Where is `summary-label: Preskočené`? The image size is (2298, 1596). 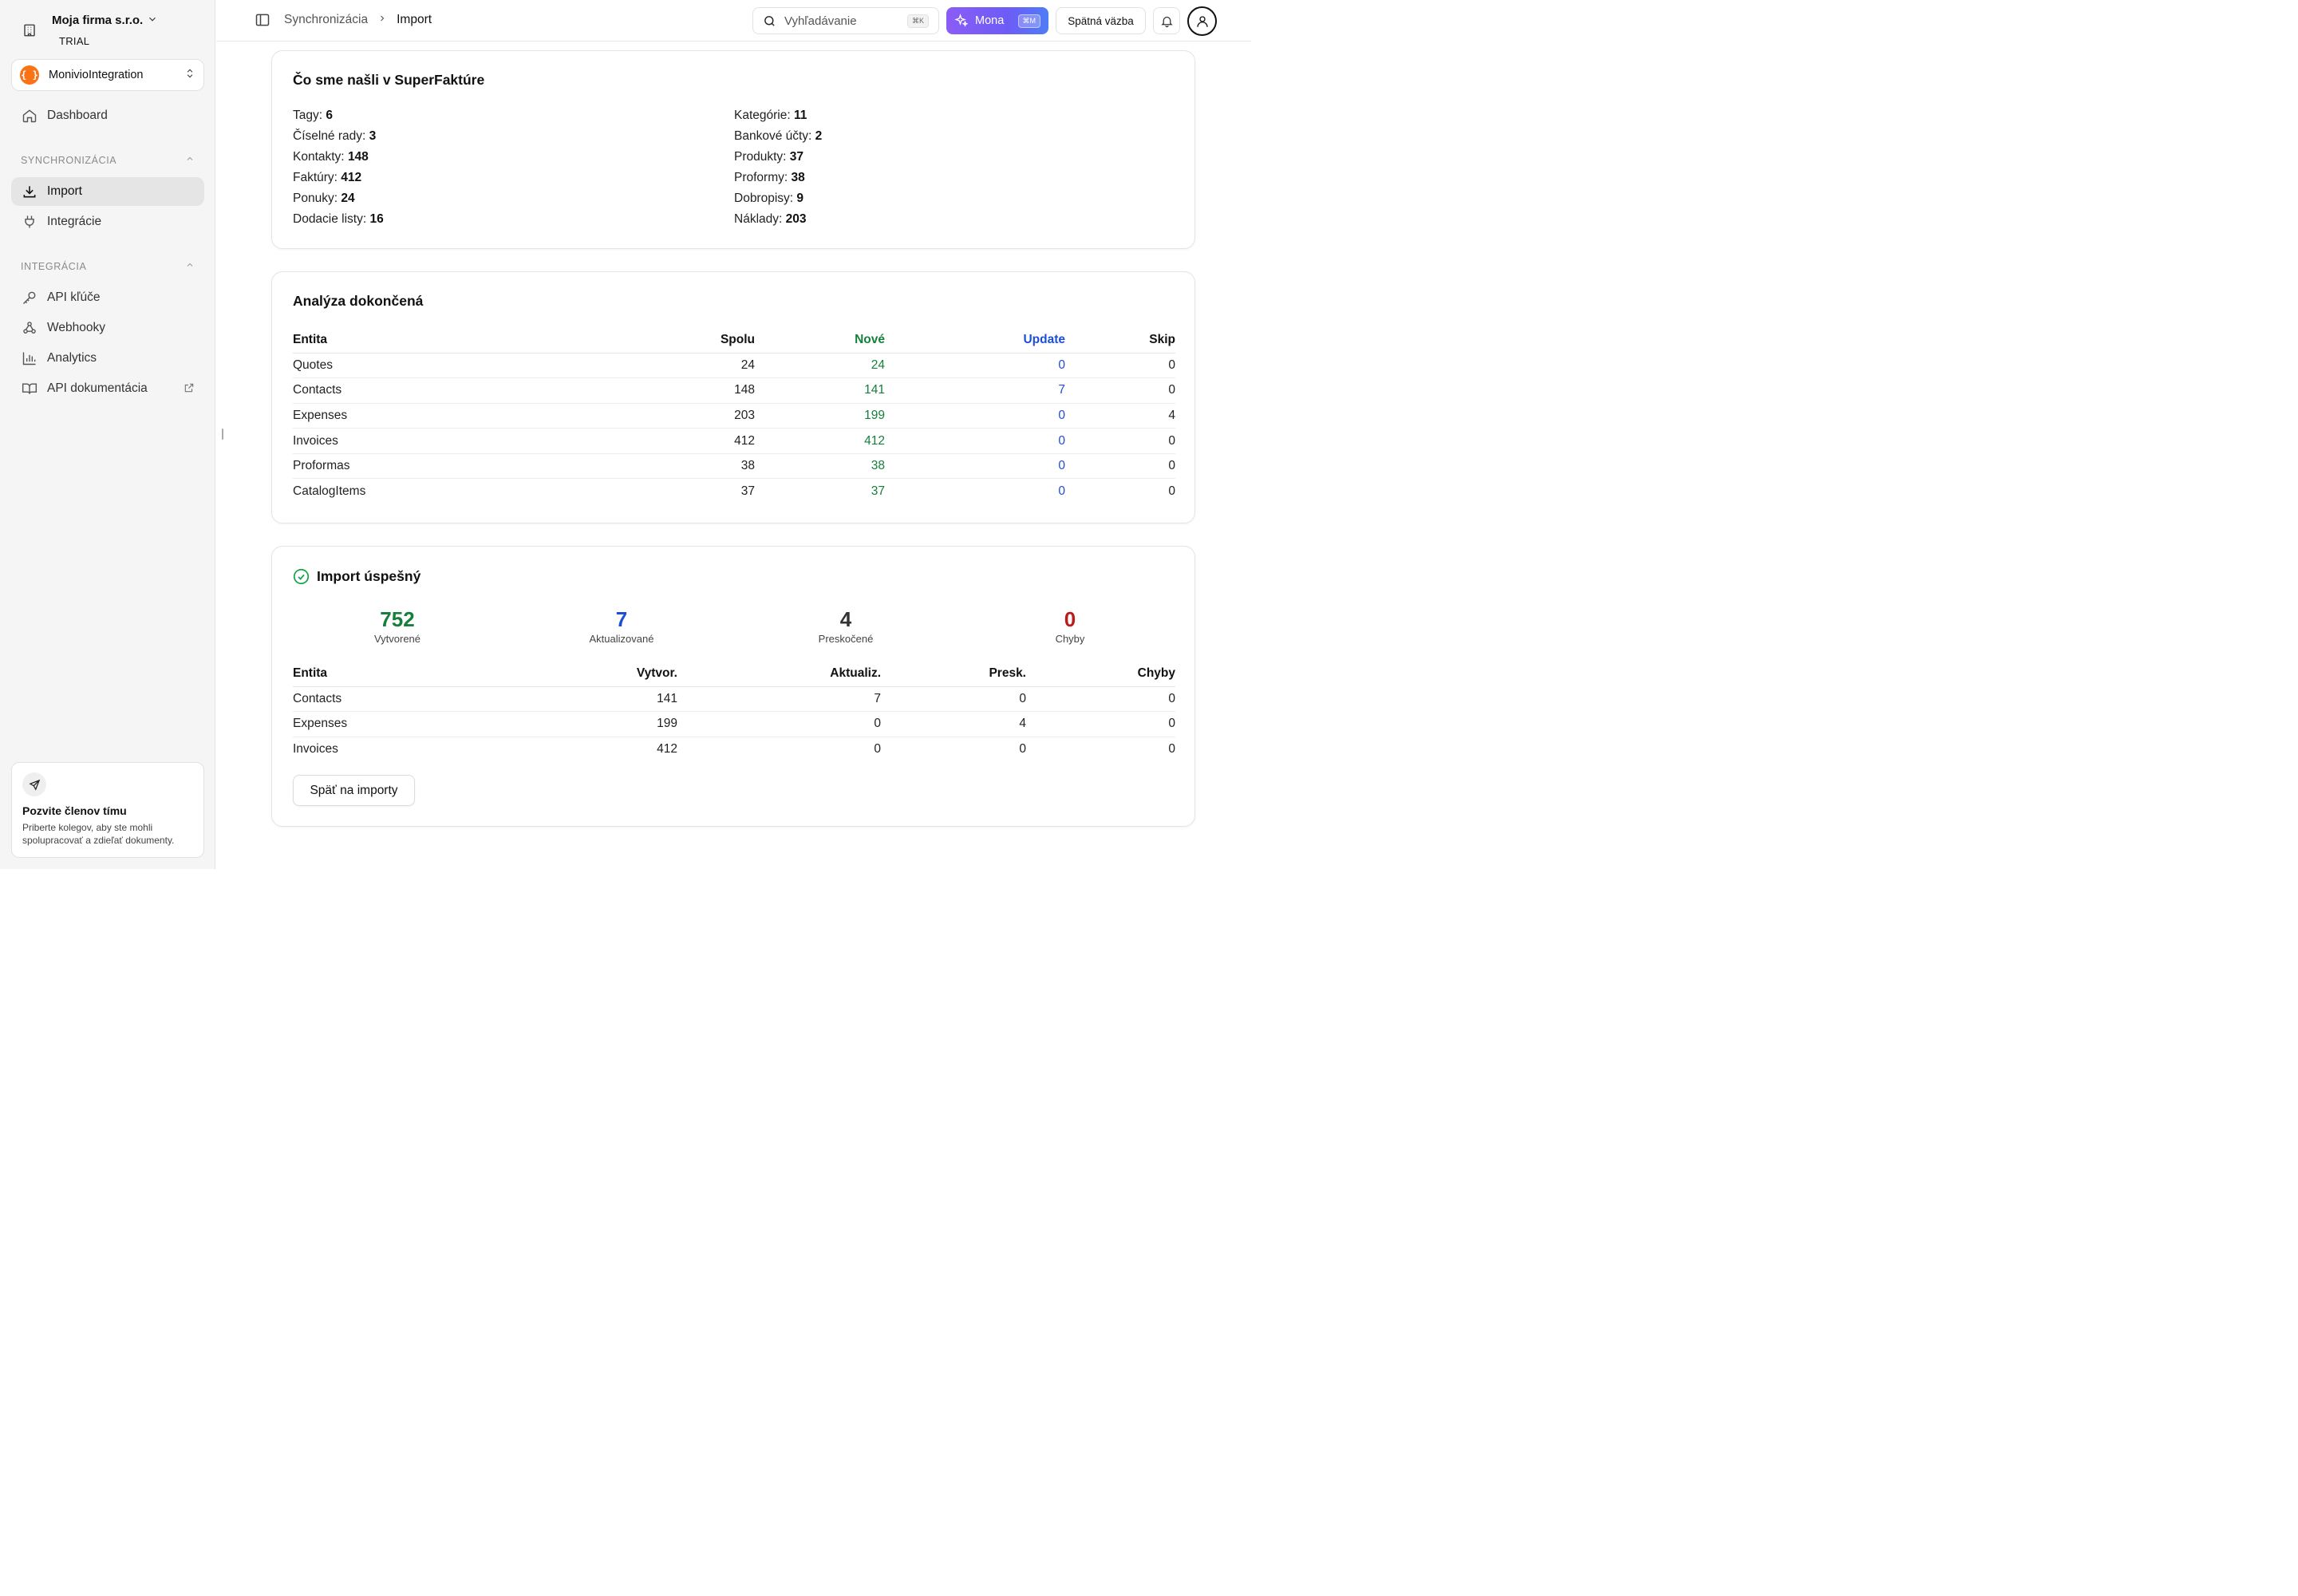 summary-label: Preskočené is located at coordinates (846, 639).